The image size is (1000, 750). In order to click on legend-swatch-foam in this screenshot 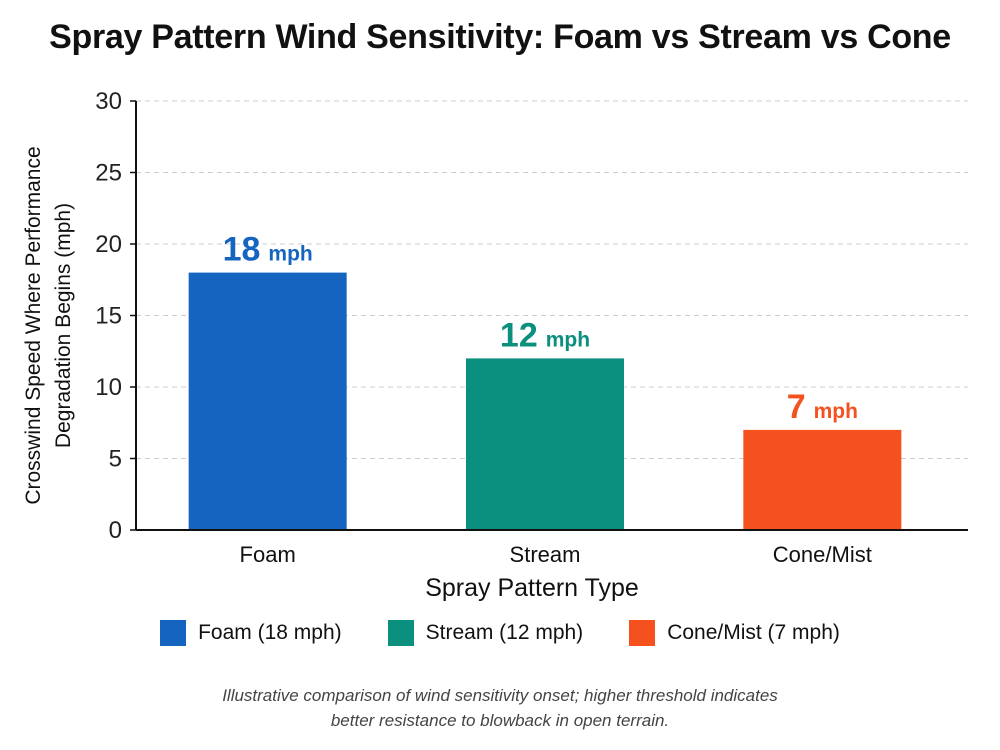, I will do `click(173, 633)`.